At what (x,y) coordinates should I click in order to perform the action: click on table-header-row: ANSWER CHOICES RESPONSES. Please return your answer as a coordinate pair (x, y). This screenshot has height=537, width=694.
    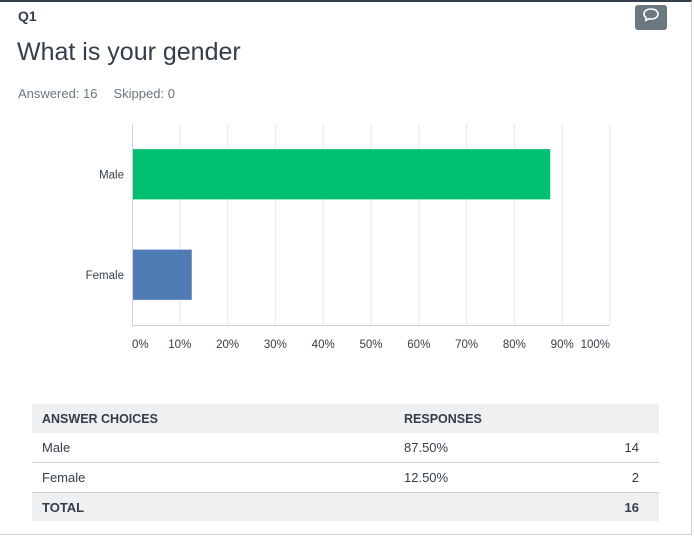
    Looking at the image, I should click on (345, 418).